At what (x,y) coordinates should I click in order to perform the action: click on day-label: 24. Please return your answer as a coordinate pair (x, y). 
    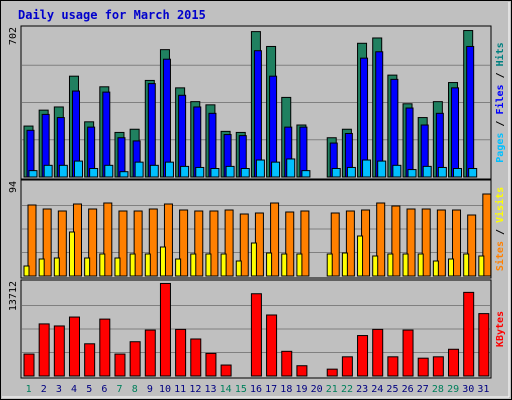
    Looking at the image, I should click on (377, 389).